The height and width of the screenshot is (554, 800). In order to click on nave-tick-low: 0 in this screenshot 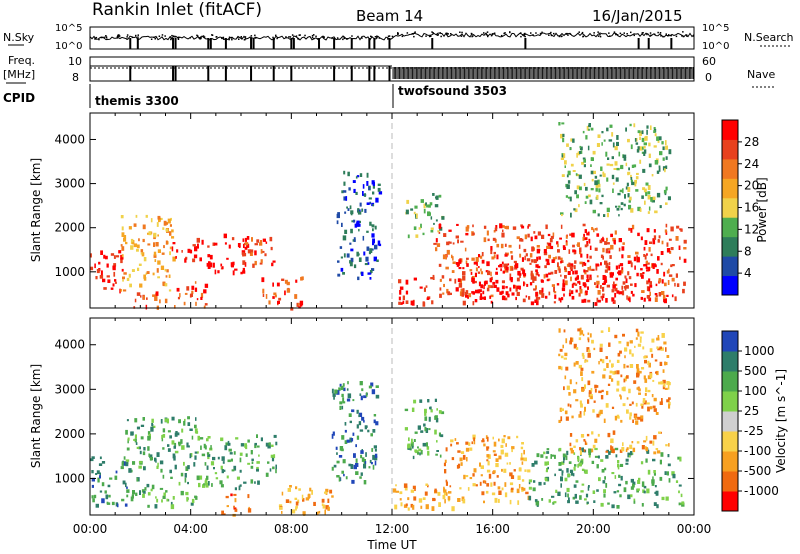, I will do `click(708, 77)`.